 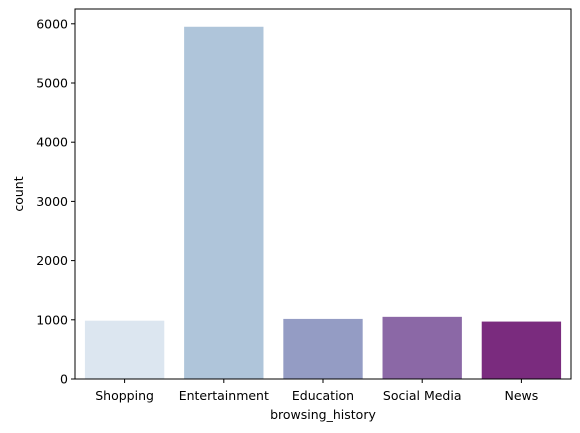 What do you see at coordinates (224, 202) in the screenshot?
I see `bar-entertainment` at bounding box center [224, 202].